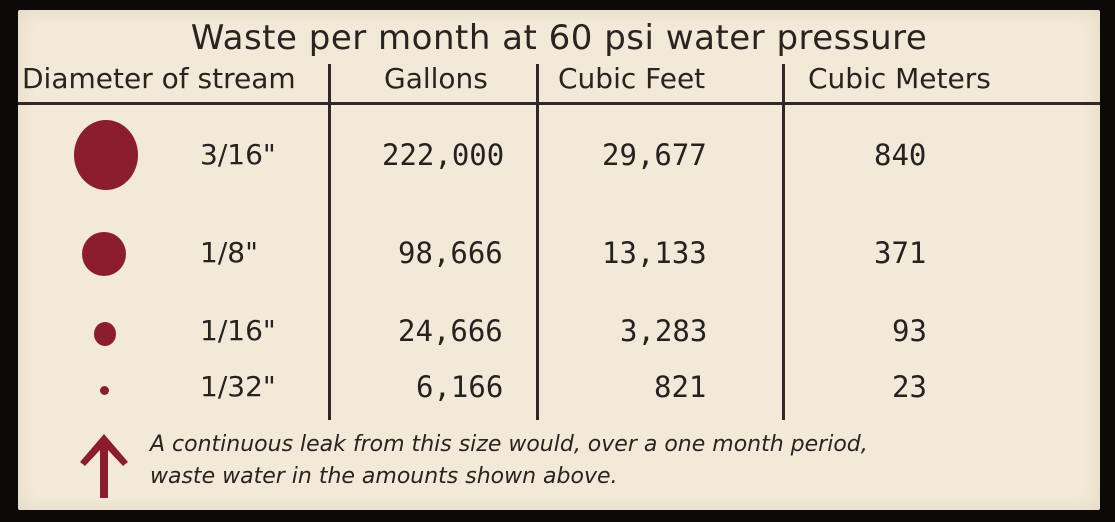 The width and height of the screenshot is (1115, 522). I want to click on stream-dot-tiny, so click(104, 390).